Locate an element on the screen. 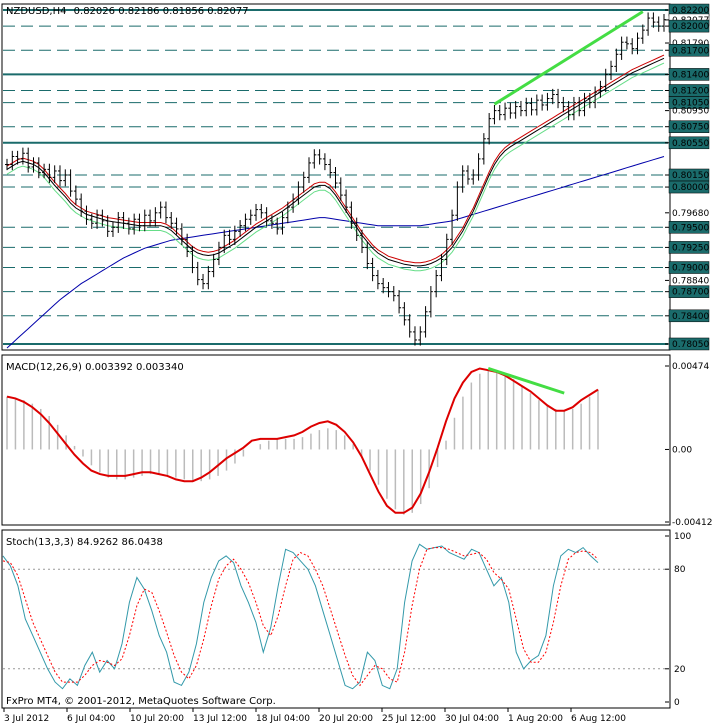  time-axis-label: 6 Jul 04:00 is located at coordinates (91, 719).